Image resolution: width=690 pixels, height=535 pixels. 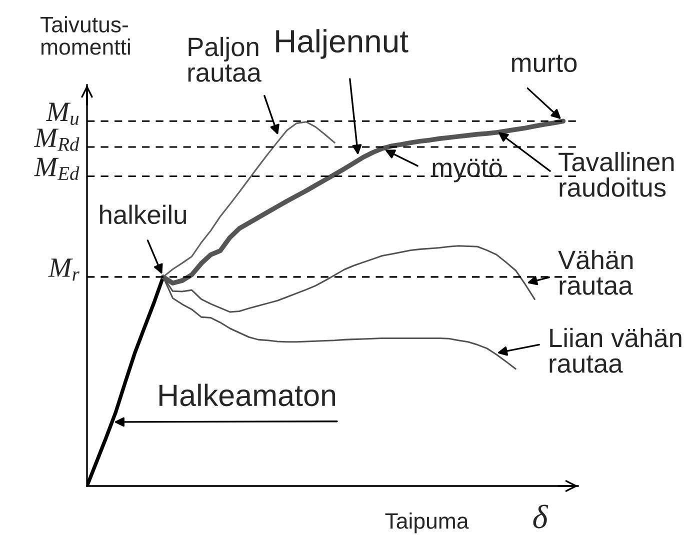 What do you see at coordinates (57, 169) in the screenshot?
I see `ref-line-label: M$_{Ed}$` at bounding box center [57, 169].